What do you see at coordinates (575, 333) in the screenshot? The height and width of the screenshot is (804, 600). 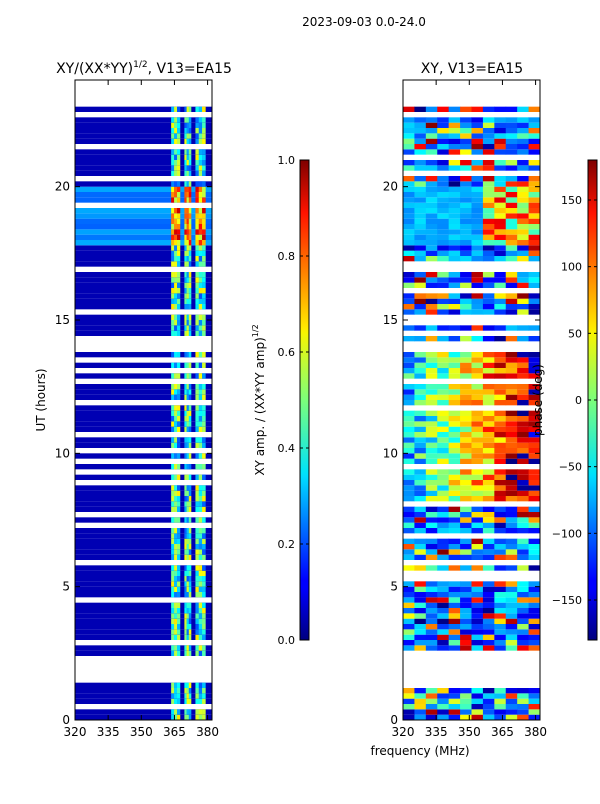 I see `colorbar-tick-label: 50` at bounding box center [575, 333].